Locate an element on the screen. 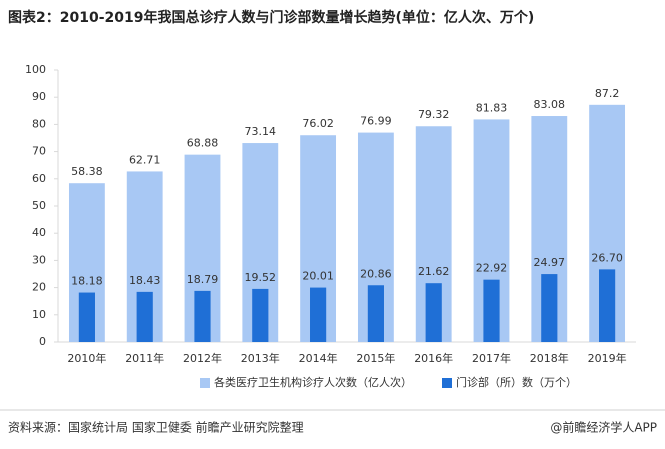 The height and width of the screenshot is (449, 665). value-label: 68.88 is located at coordinates (203, 143).